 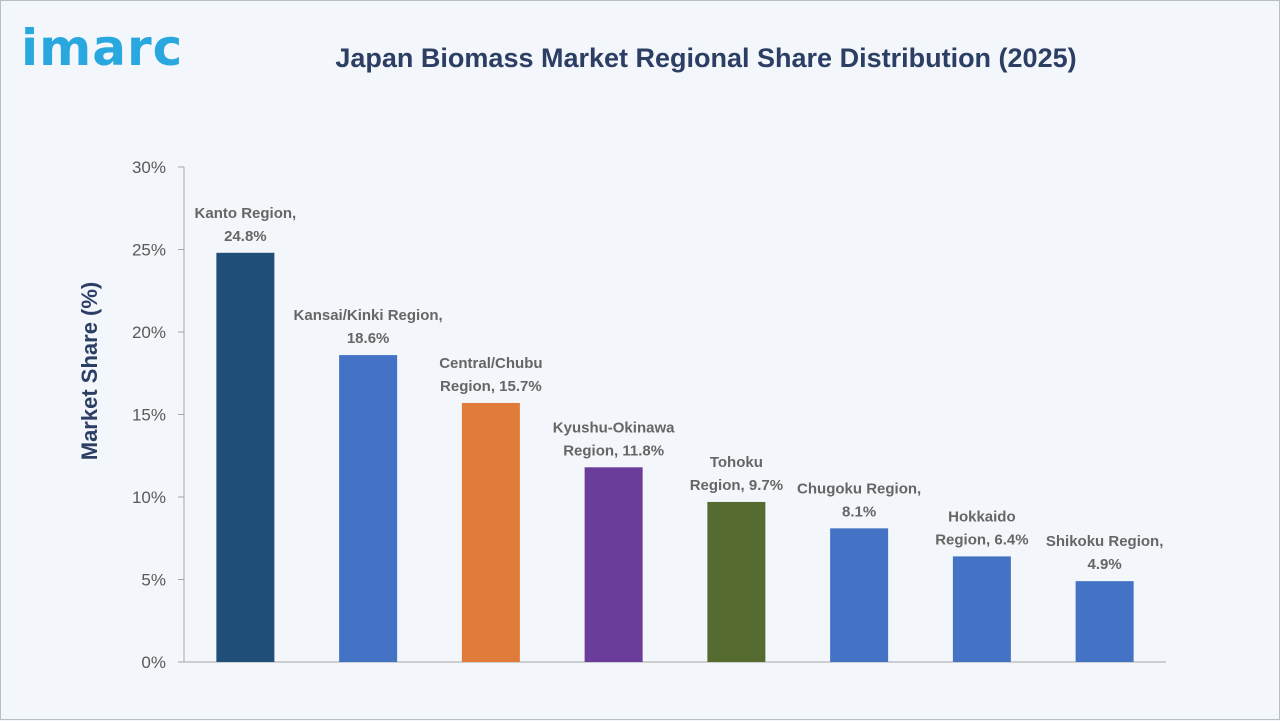 I want to click on y-axis-title: Market Share (%), so click(x=89, y=371).